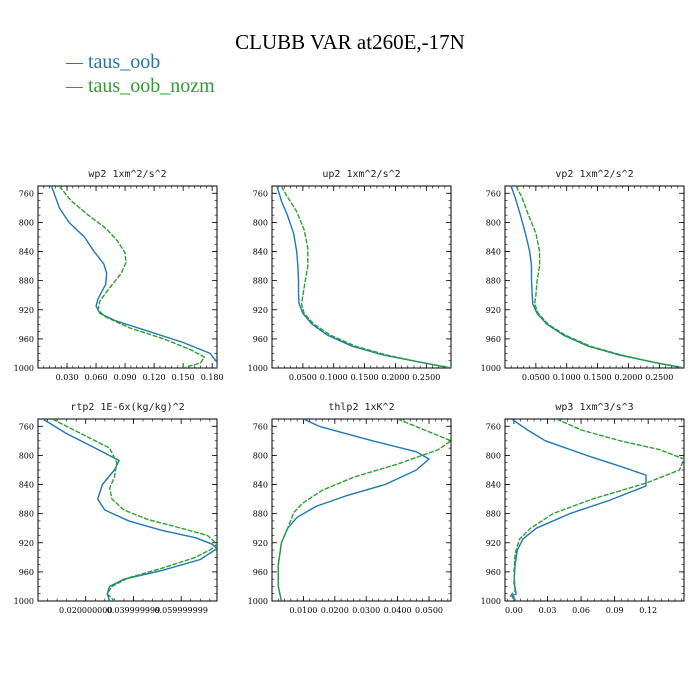  What do you see at coordinates (67, 377) in the screenshot?
I see `x-tick-label: 0.030` at bounding box center [67, 377].